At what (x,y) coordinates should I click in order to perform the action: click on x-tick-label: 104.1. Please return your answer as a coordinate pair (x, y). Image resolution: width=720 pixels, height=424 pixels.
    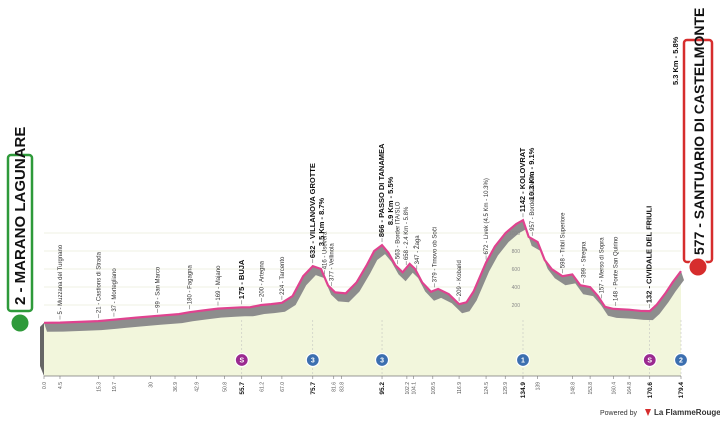
    Looking at the image, I should click on (415, 388).